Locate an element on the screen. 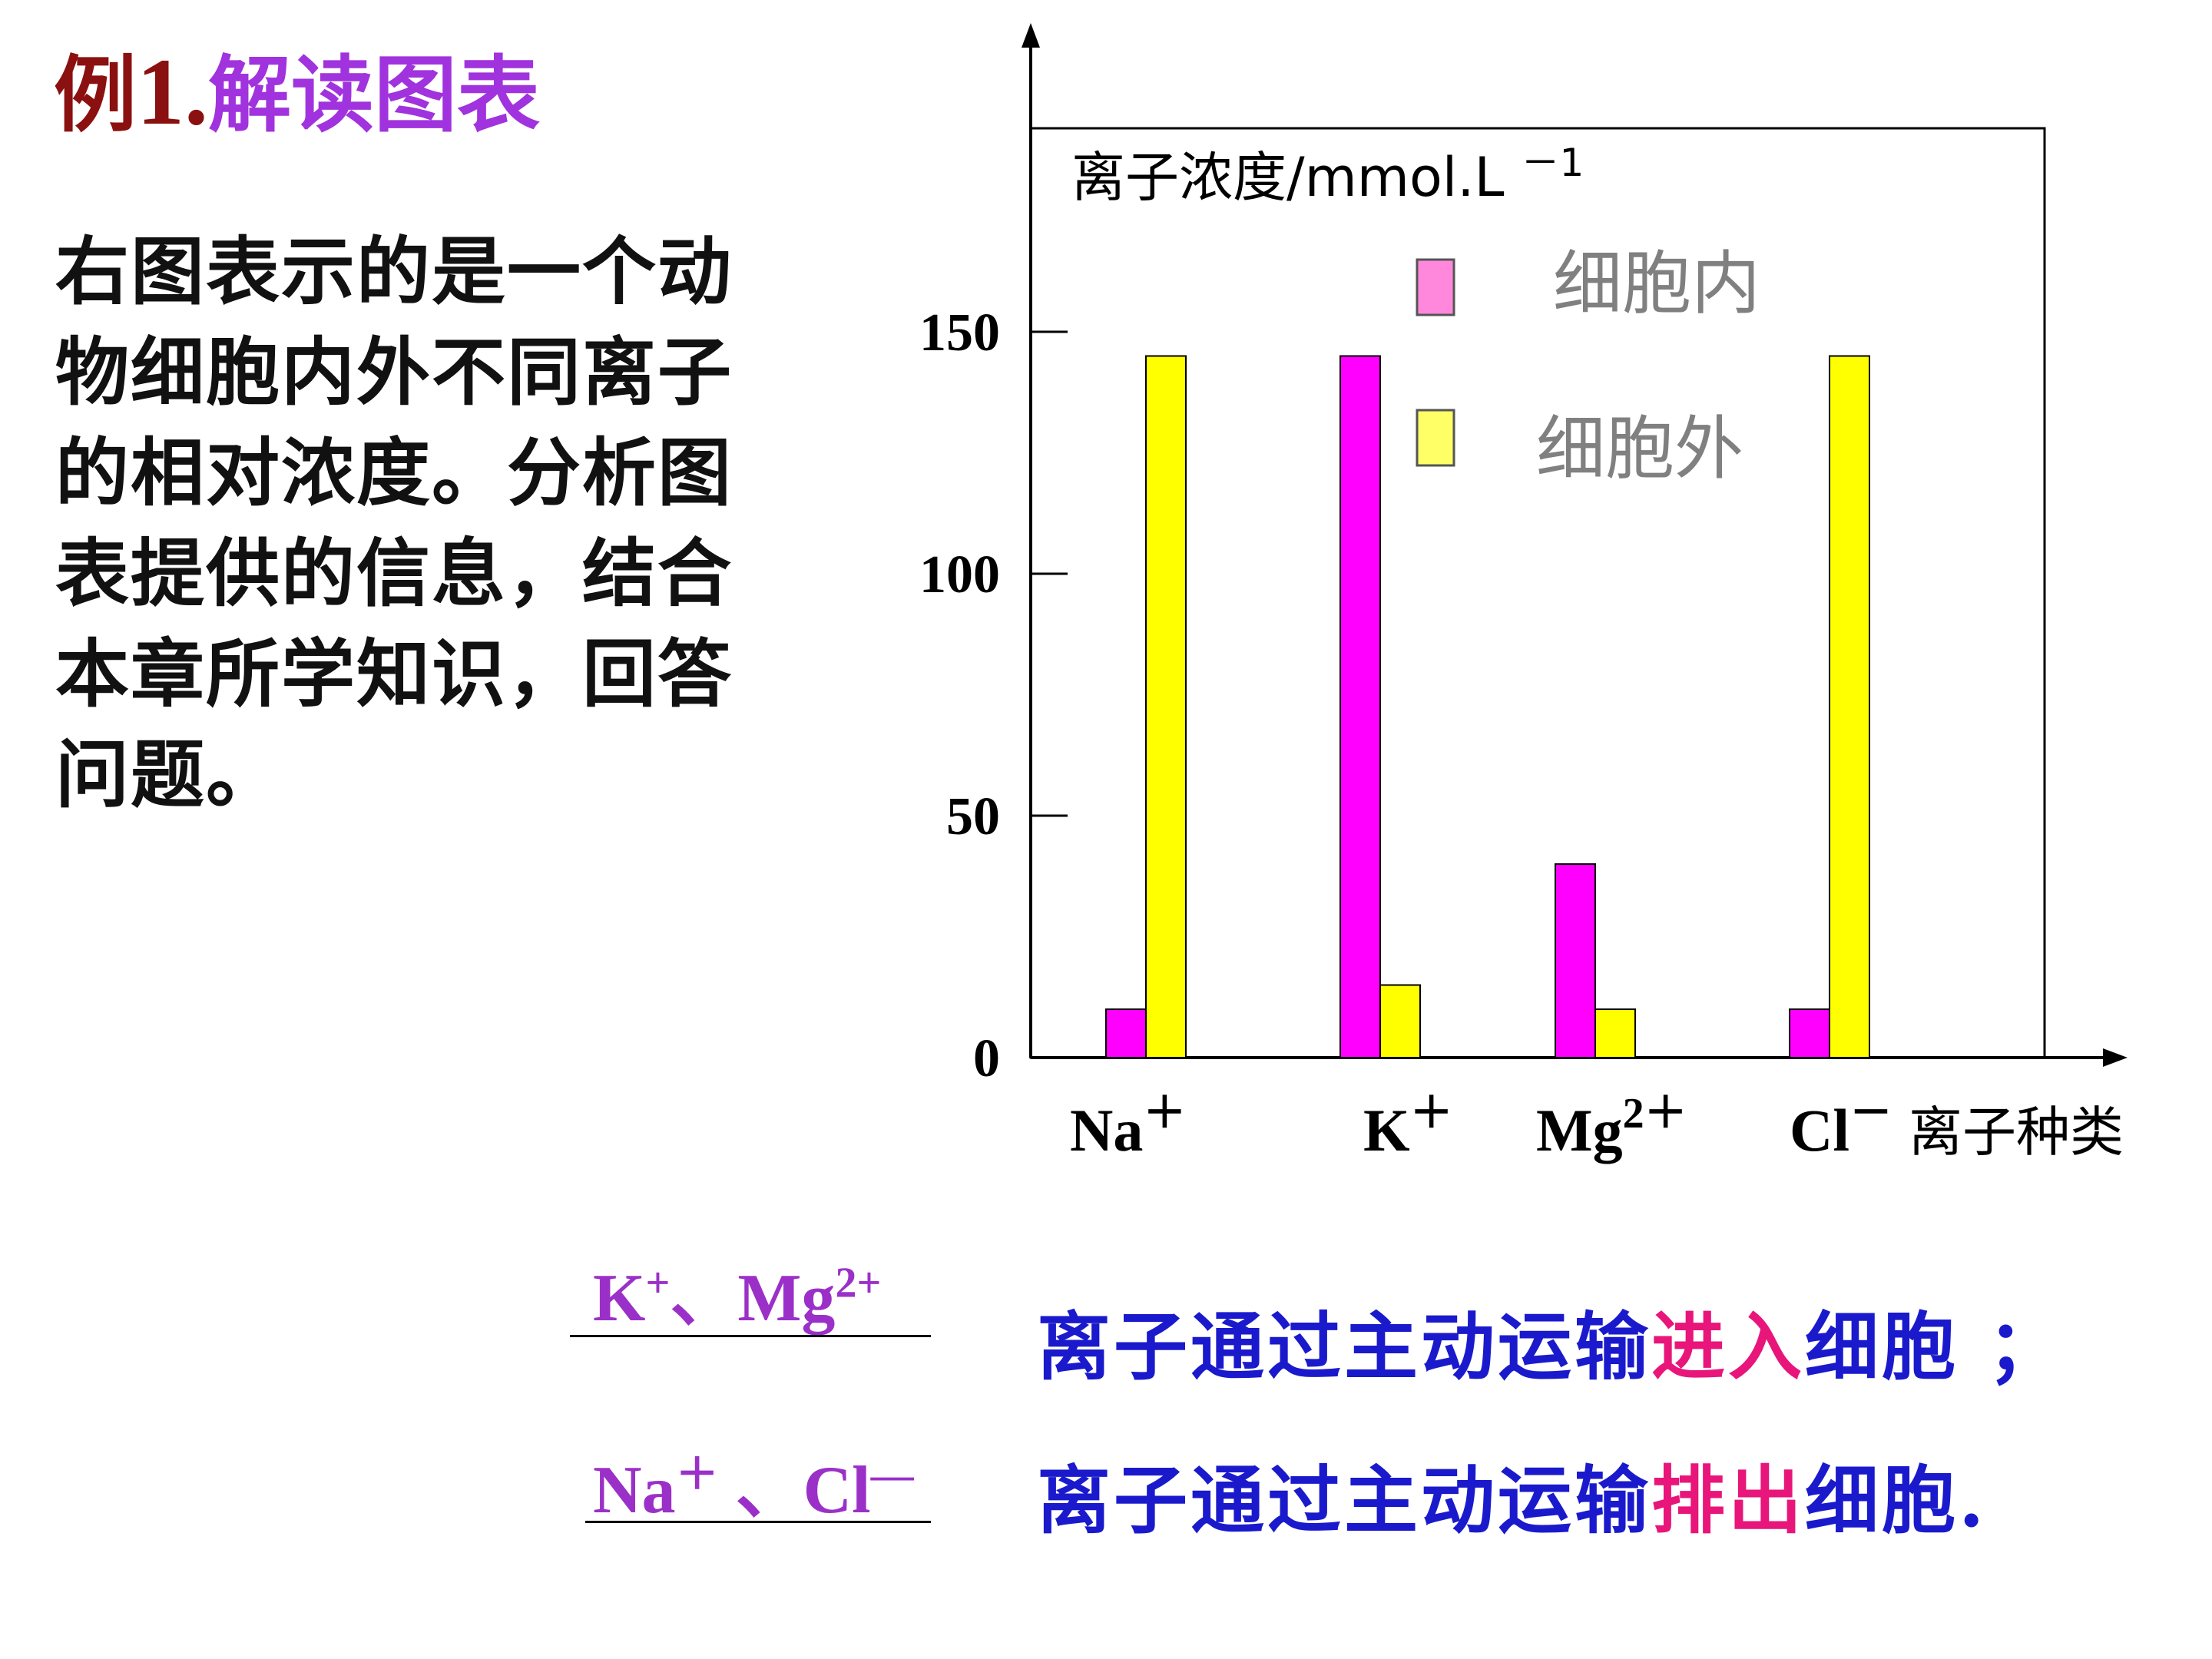 This screenshot has width=2212, height=1659. legend-swatch-inside is located at coordinates (1435, 287).